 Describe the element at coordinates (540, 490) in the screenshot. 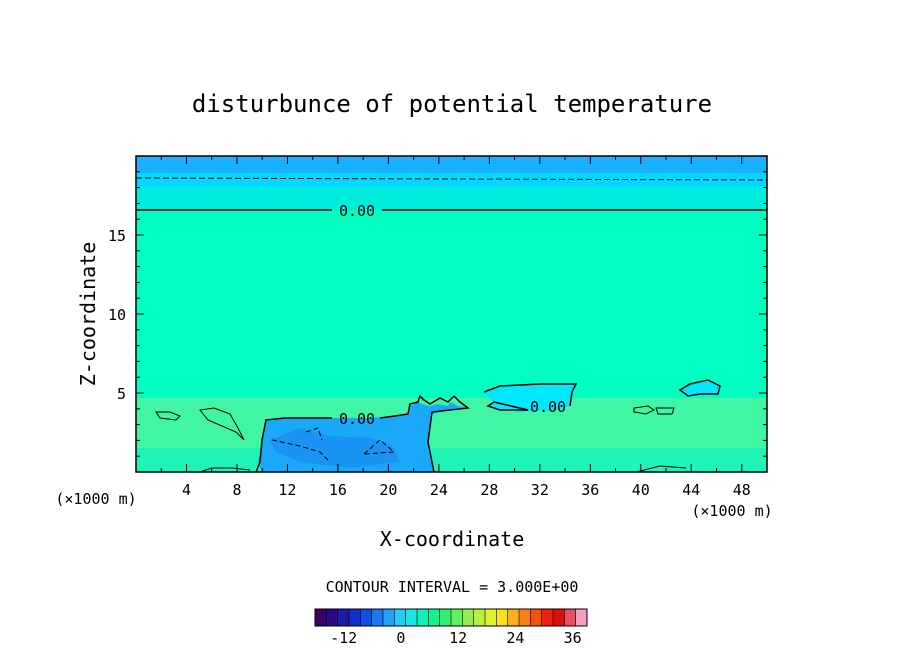

I see `x-tick-label: 32` at that location.